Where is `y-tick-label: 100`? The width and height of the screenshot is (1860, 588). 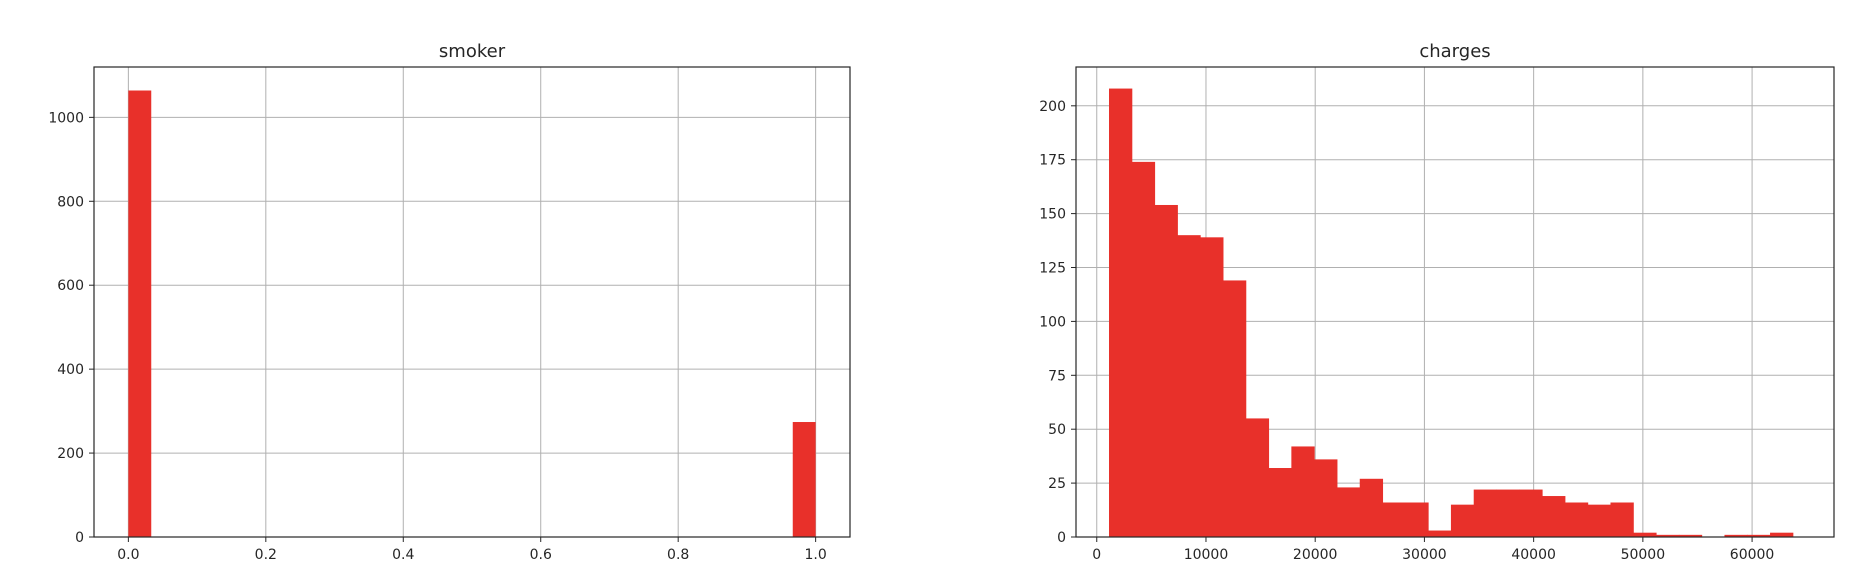
y-tick-label: 100 is located at coordinates (1052, 322).